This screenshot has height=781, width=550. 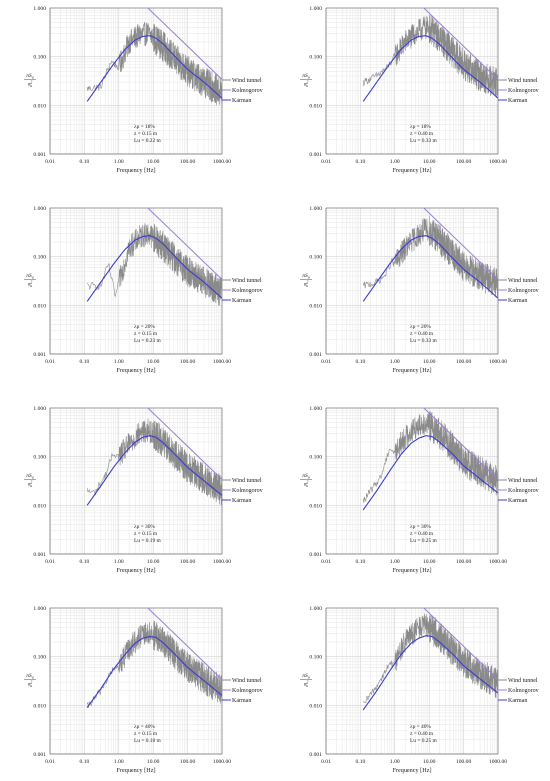 What do you see at coordinates (420, 327) in the screenshot?
I see `annotation-line: λp = 20%` at bounding box center [420, 327].